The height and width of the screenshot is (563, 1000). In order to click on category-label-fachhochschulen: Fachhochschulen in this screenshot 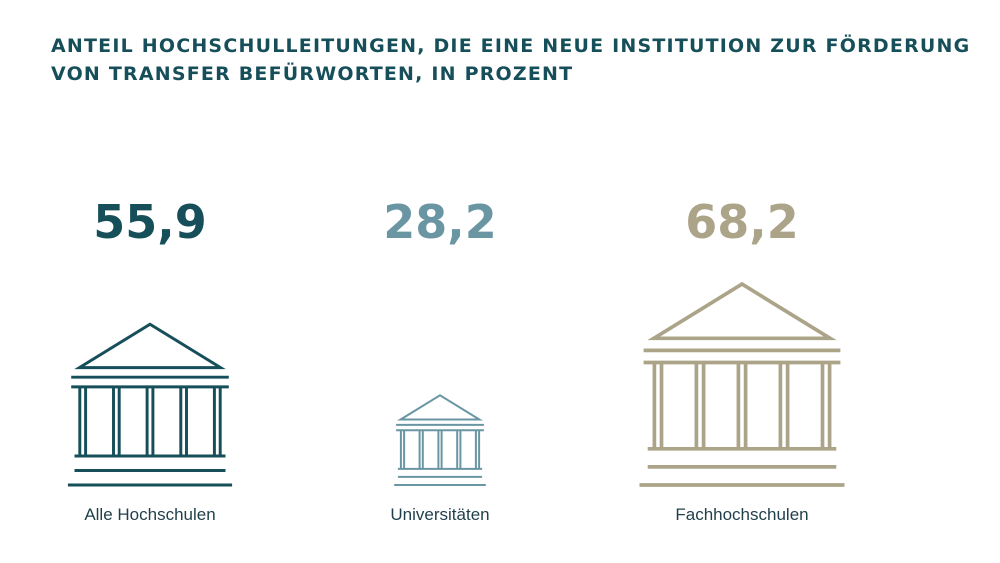, I will do `click(742, 514)`.